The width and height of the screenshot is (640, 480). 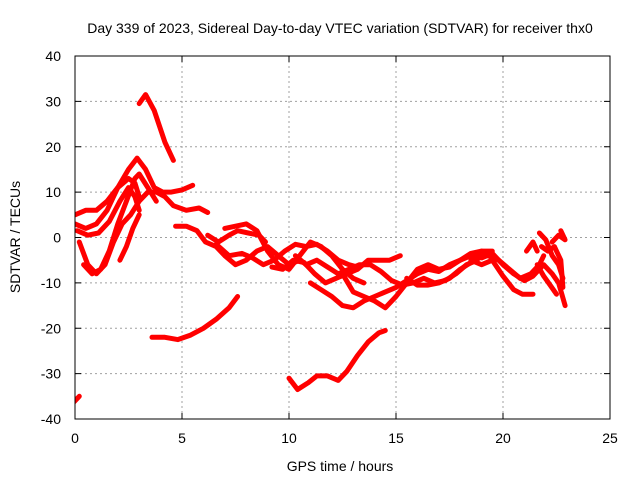 What do you see at coordinates (182, 438) in the screenshot?
I see `x-tick-label: 5` at bounding box center [182, 438].